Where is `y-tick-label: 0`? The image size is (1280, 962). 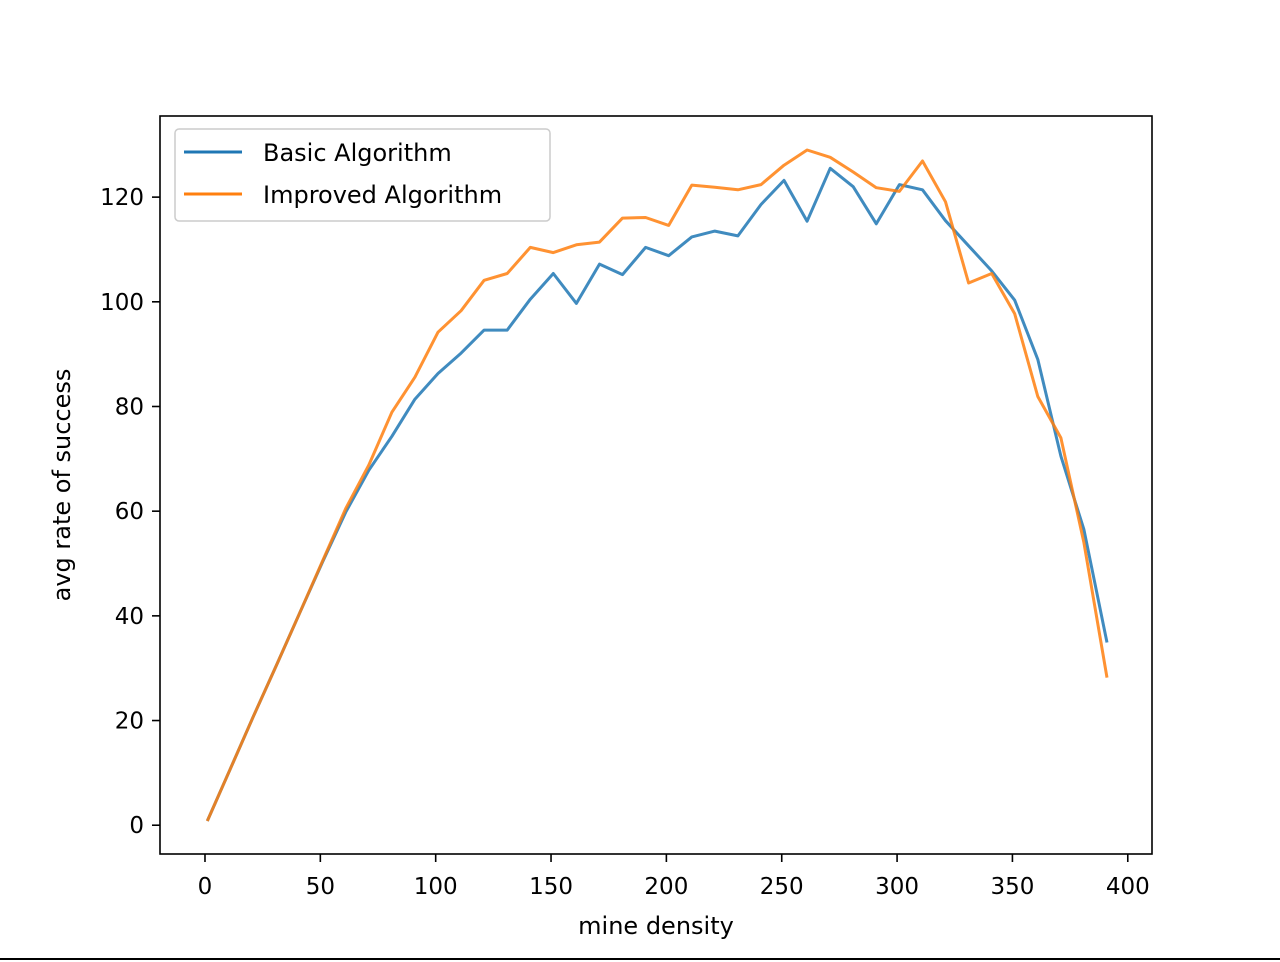 y-tick-label: 0 is located at coordinates (136, 826).